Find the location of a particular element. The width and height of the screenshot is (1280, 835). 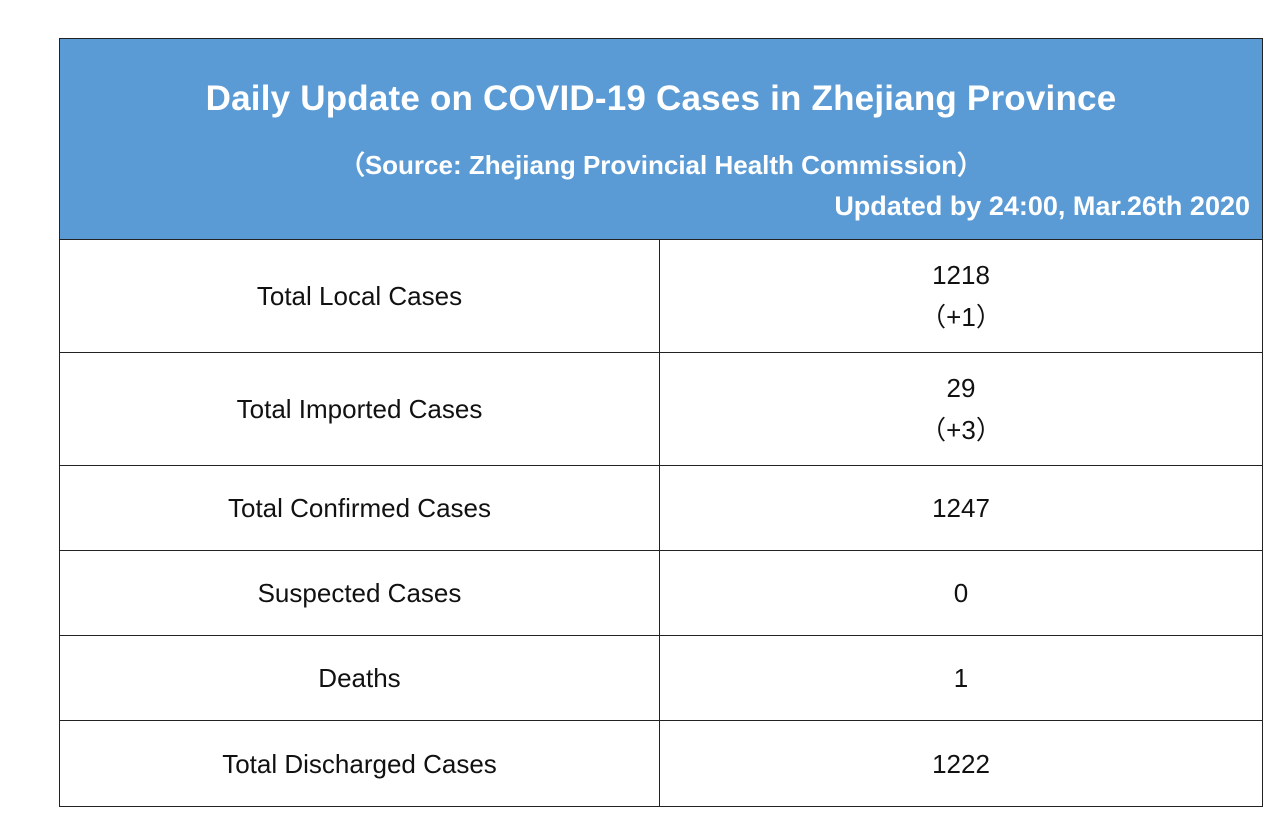

table-row-confirmed-cases: Total Confirmed Cases 1247 is located at coordinates (661, 508).